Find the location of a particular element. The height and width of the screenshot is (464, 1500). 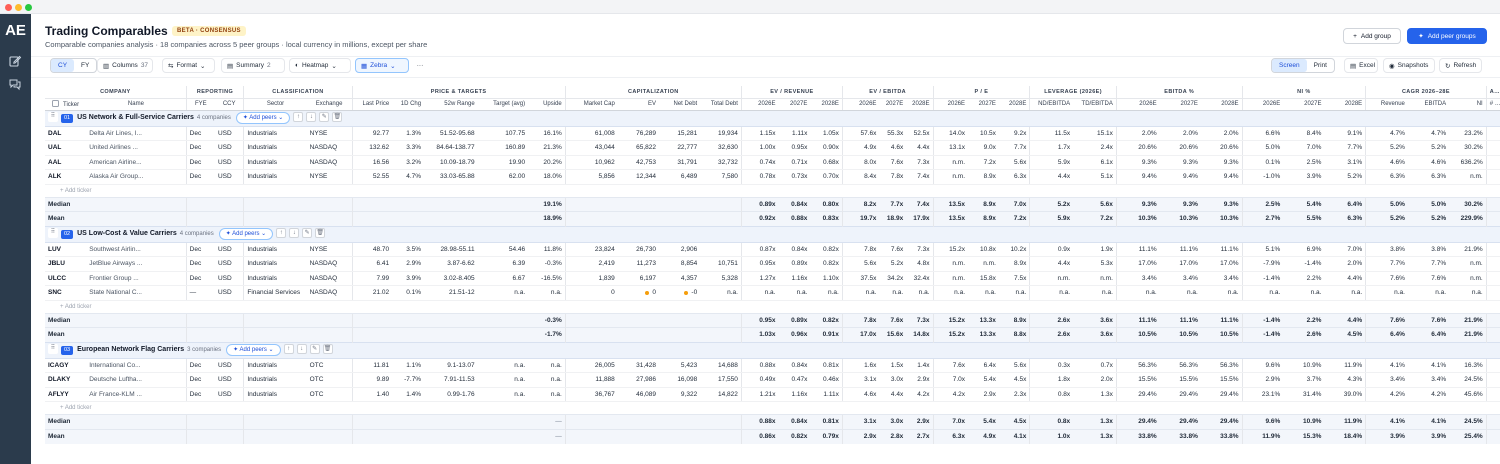

column-group-1: REPORTING is located at coordinates (214, 92).